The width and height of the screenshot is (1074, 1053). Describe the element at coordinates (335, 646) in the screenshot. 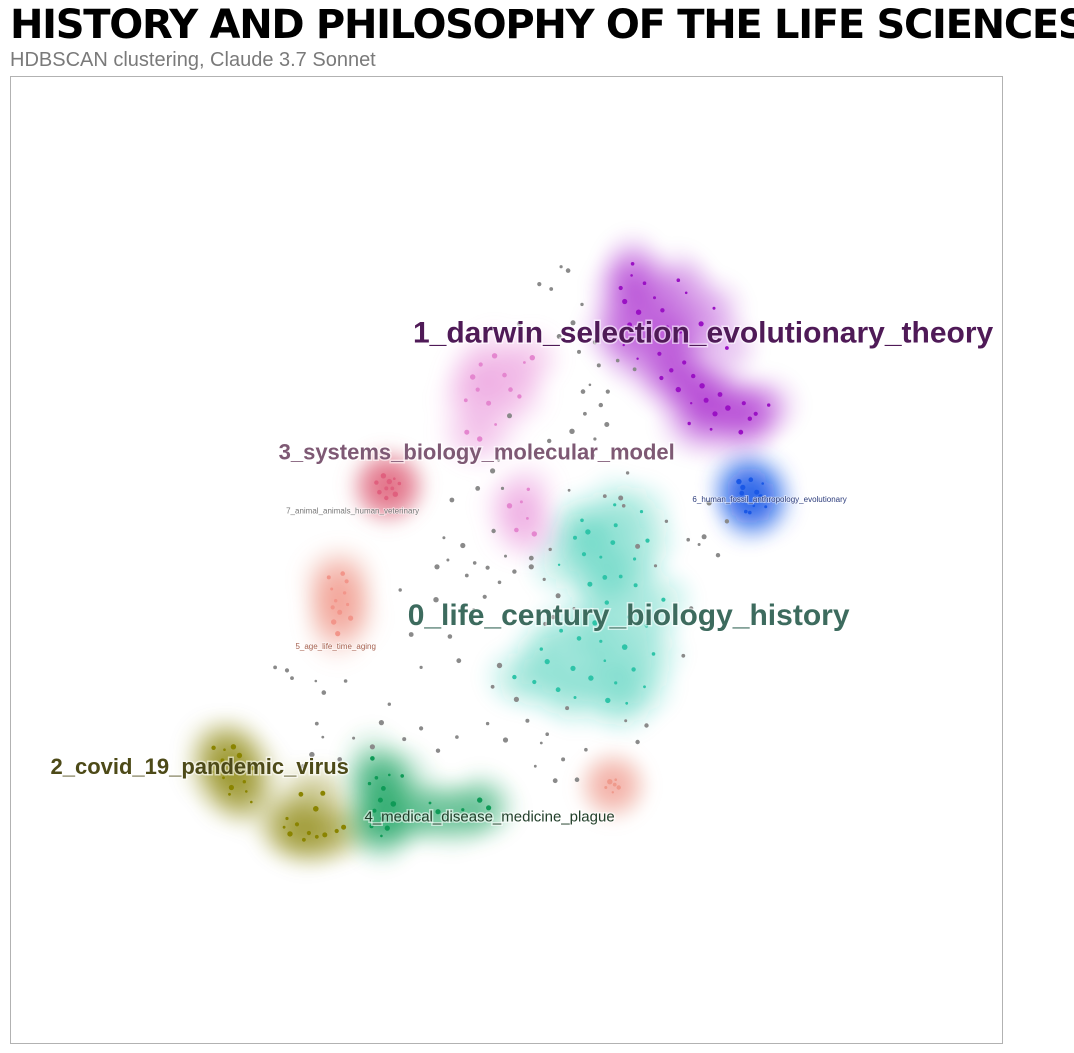

I see `cluster-label: 5_age_life_time_aging` at that location.